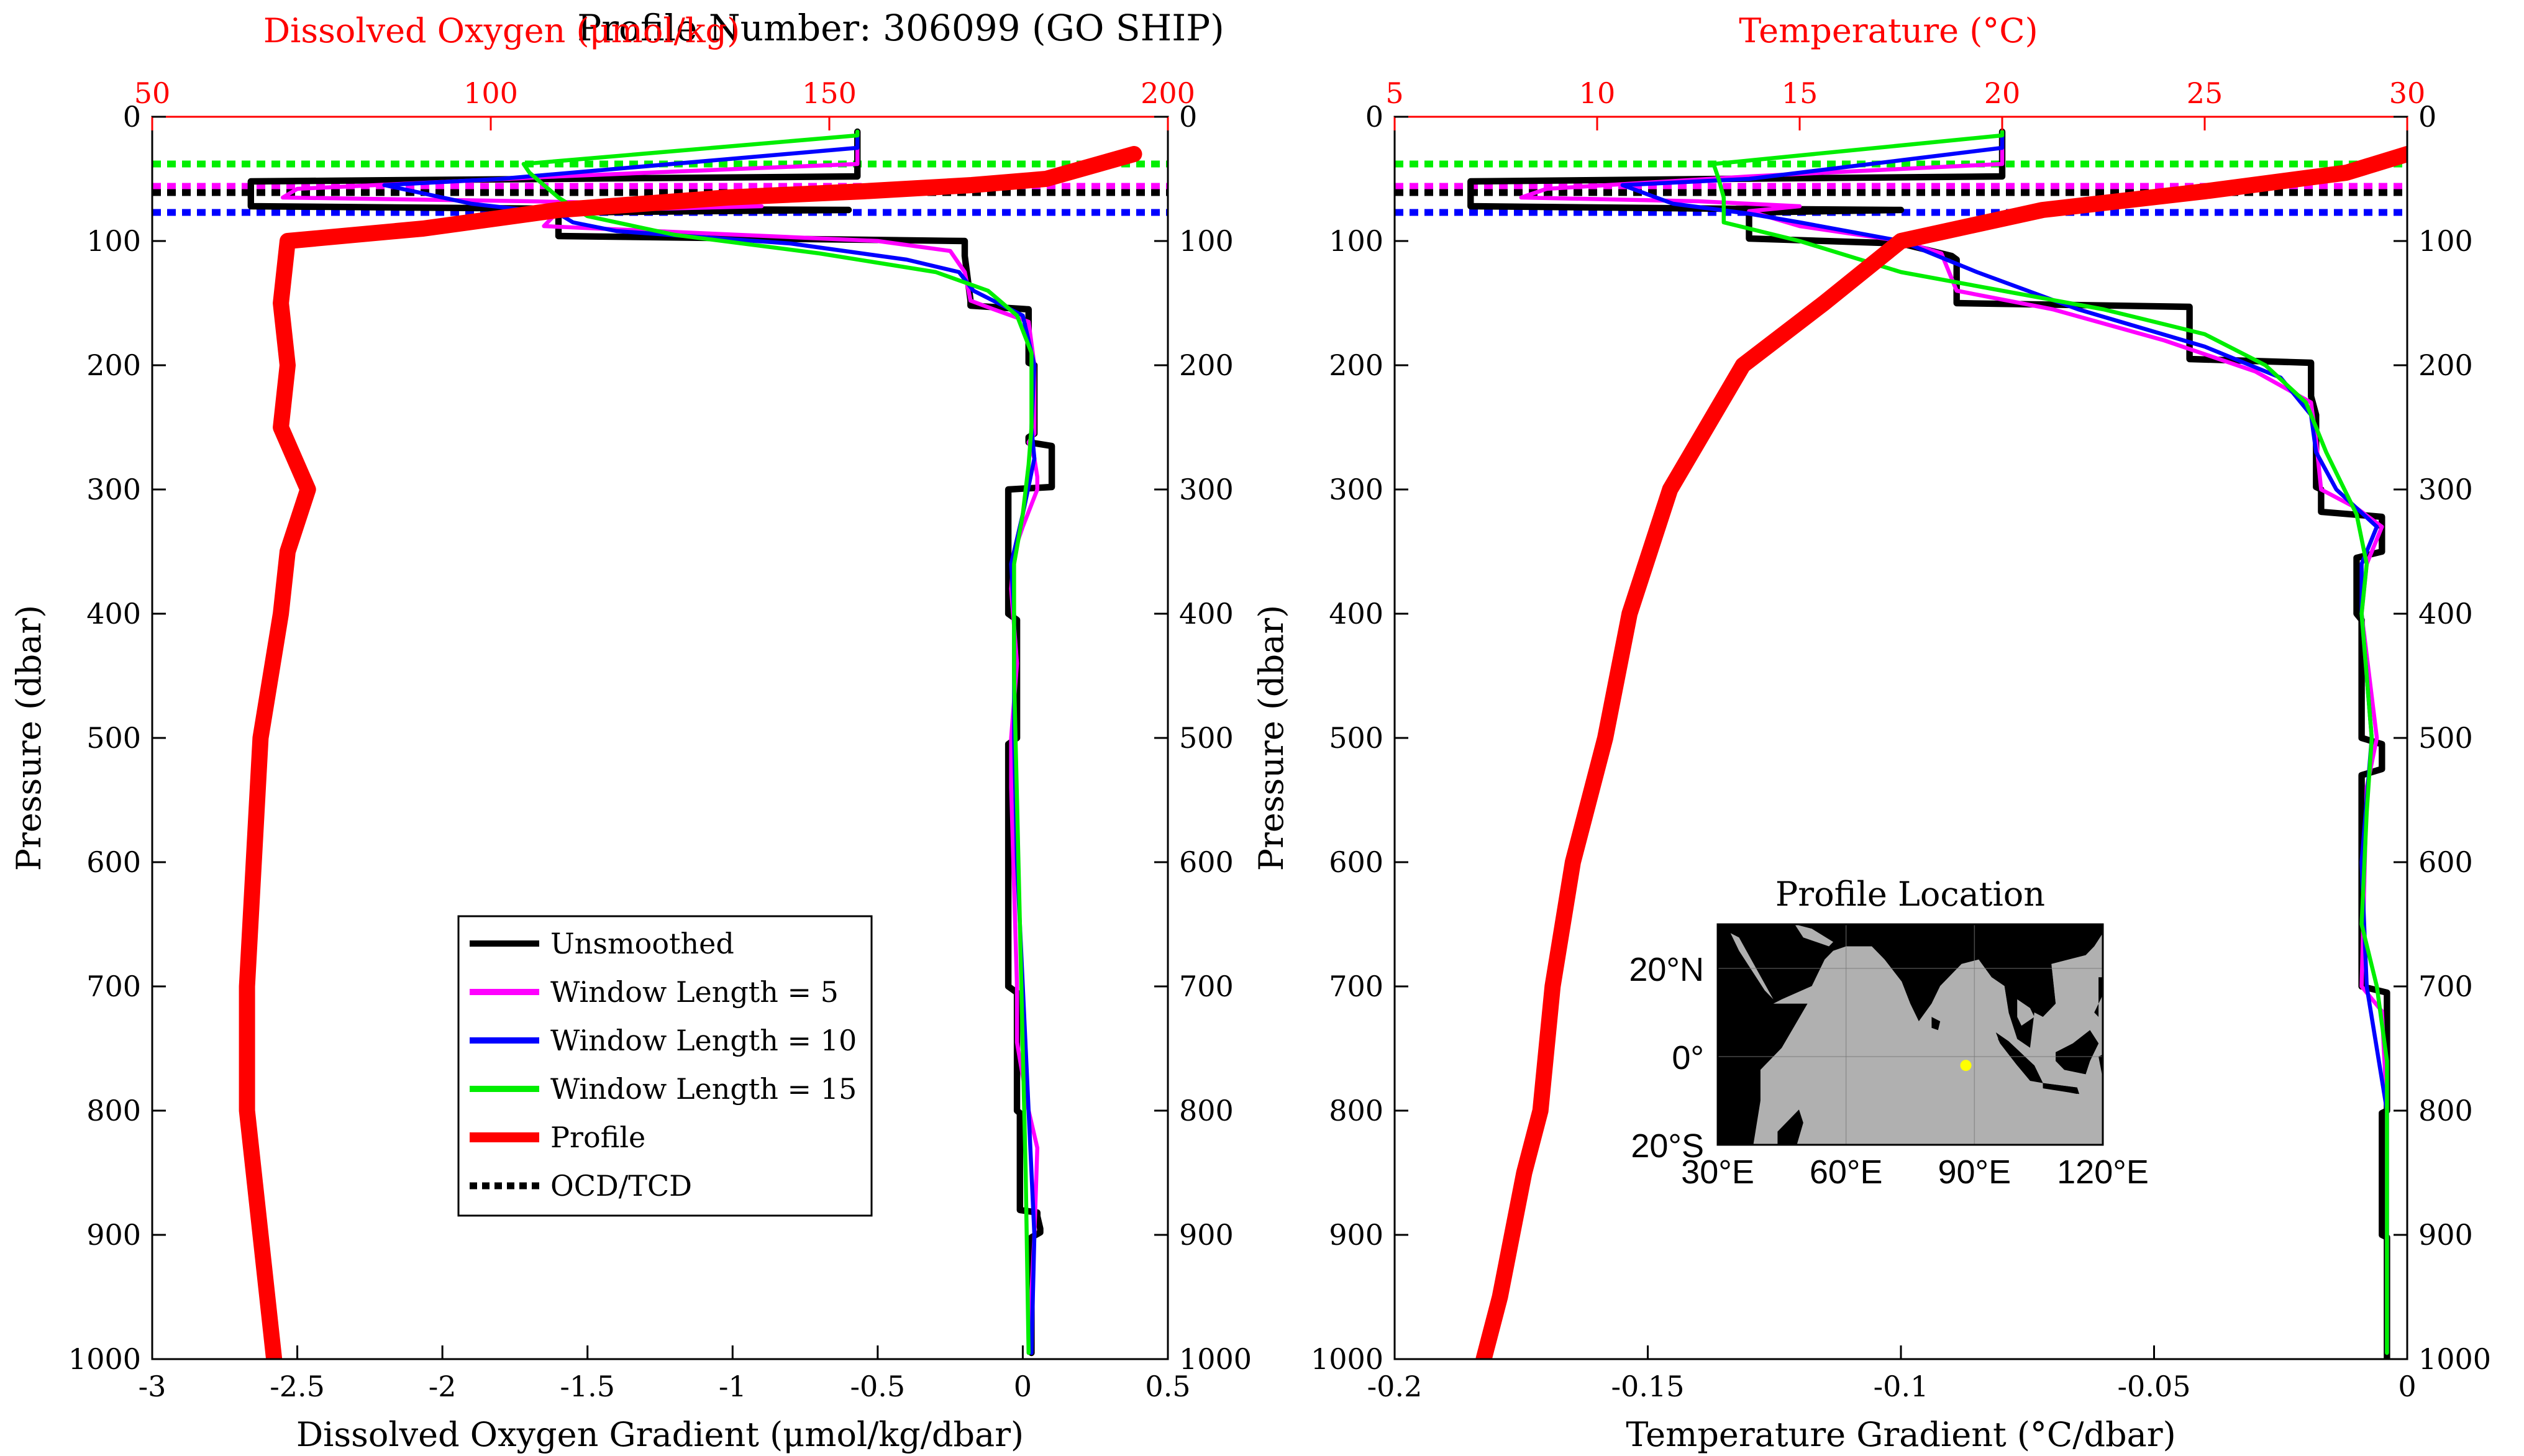 This screenshot has height=1456, width=2524. I want to click on x2-tick-label: 30, so click(2407, 93).